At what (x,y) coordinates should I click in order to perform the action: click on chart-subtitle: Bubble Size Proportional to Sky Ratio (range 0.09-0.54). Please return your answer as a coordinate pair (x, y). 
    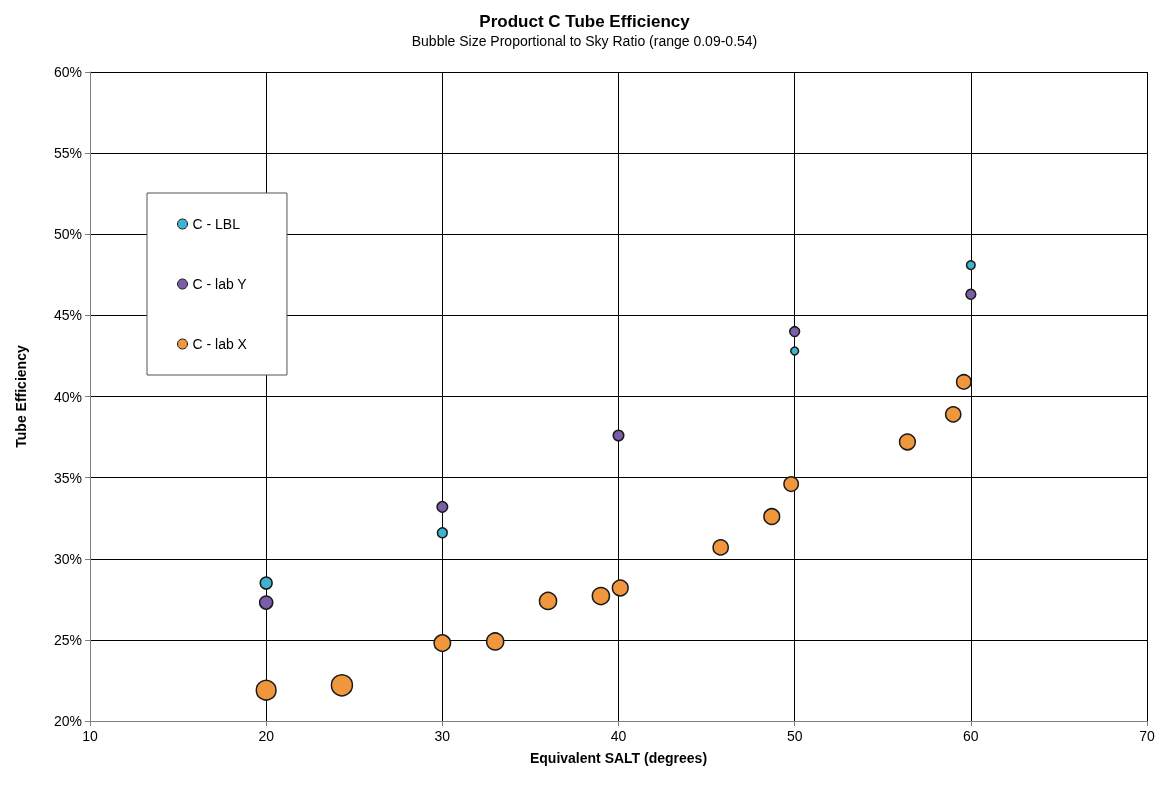
    Looking at the image, I should click on (584, 41).